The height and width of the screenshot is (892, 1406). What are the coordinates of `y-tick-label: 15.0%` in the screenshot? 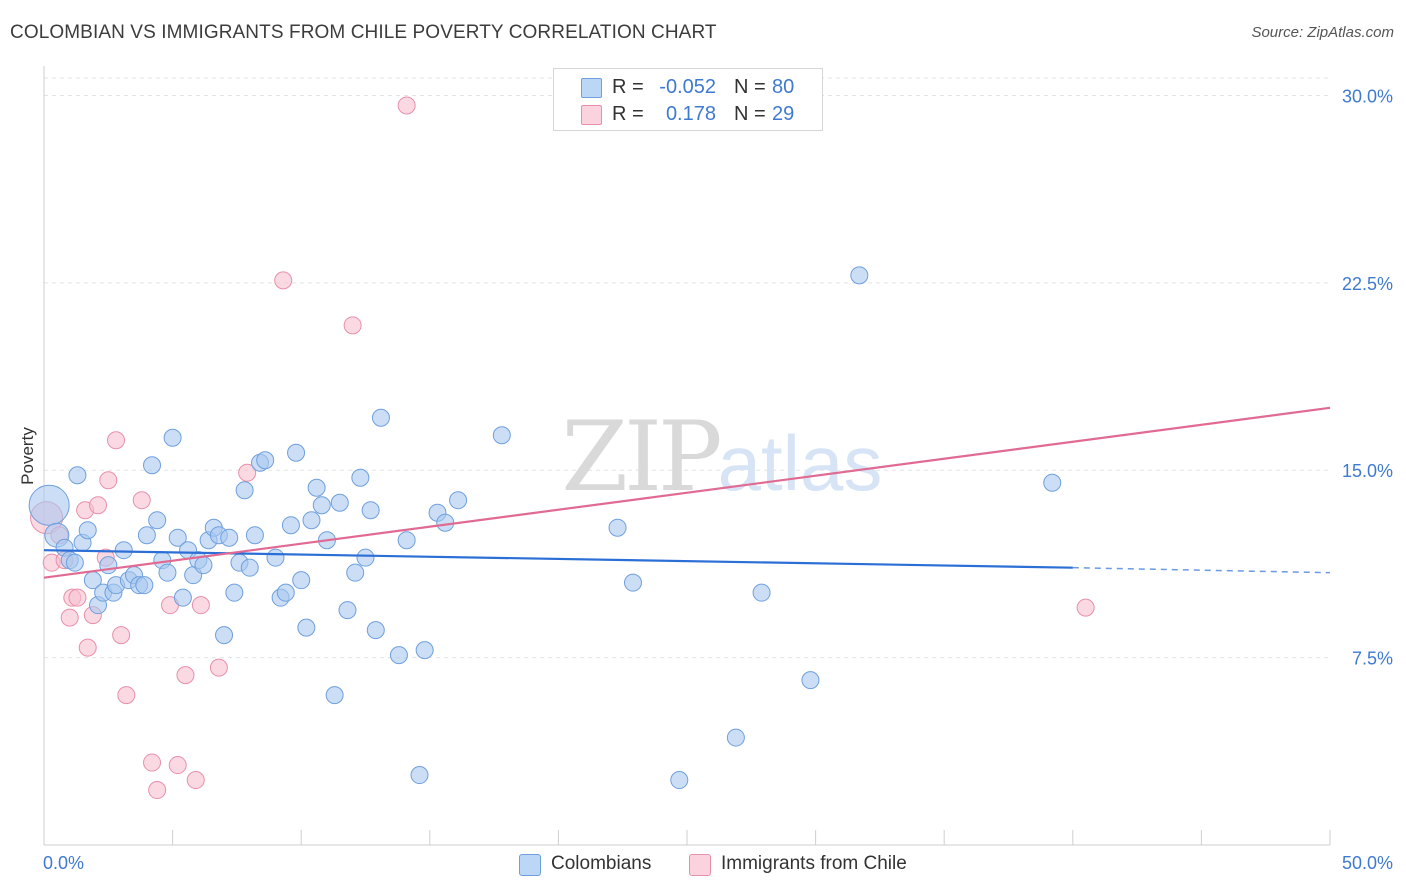 It's located at (1367, 471).